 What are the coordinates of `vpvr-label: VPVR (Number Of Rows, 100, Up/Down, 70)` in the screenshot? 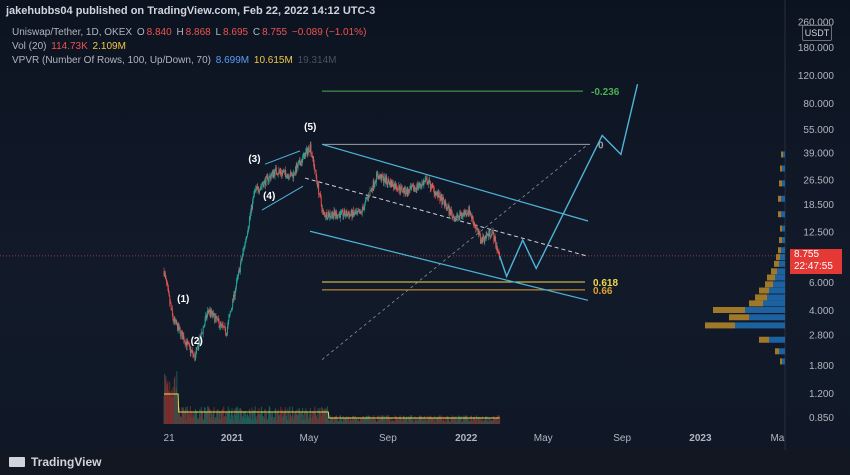 It's located at (111, 60).